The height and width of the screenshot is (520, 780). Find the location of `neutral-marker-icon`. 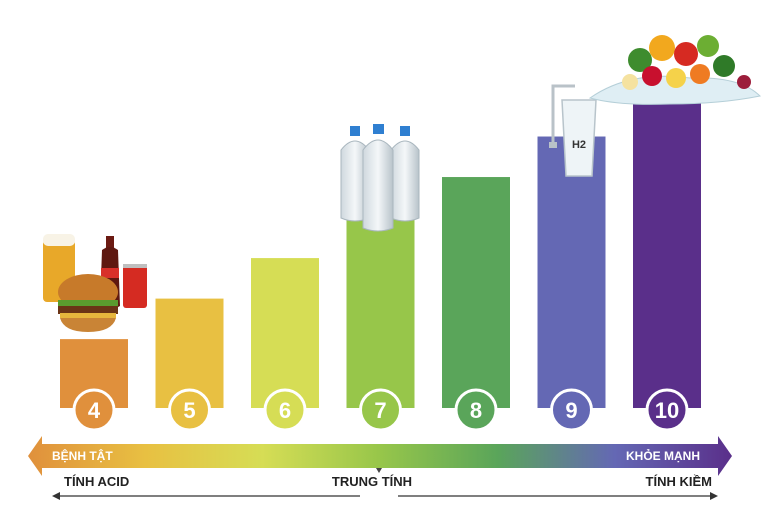

neutral-marker-icon is located at coordinates (379, 470).